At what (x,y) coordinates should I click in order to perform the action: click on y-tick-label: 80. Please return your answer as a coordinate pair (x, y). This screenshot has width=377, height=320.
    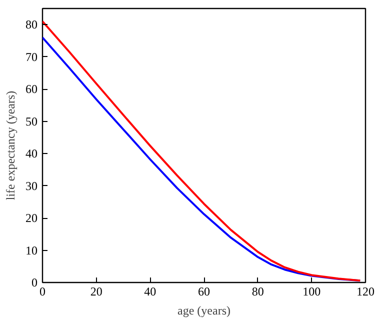
    Looking at the image, I should click on (32, 25).